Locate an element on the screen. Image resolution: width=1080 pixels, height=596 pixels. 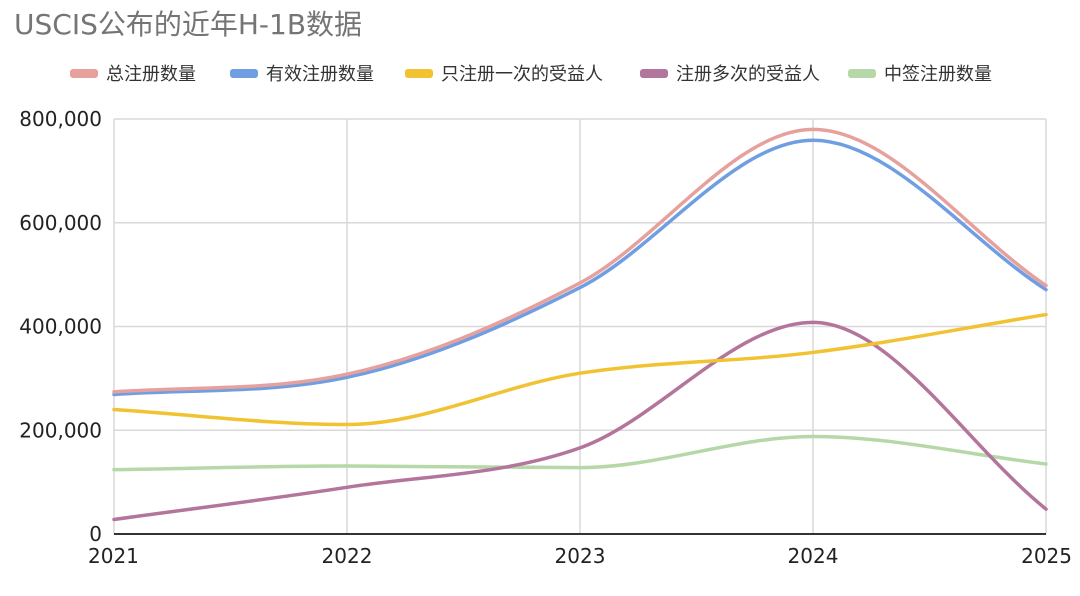
legend-label: 注册多次的受益人 is located at coordinates (748, 74).